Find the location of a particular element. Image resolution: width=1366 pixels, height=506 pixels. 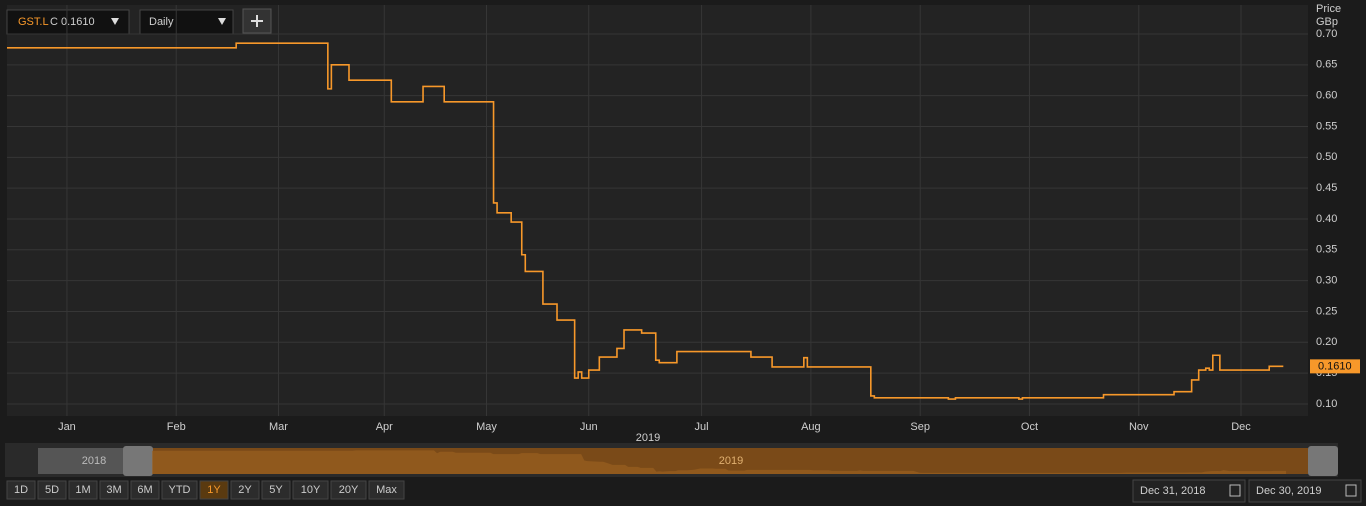

x-tick-label: May is located at coordinates (486, 427).